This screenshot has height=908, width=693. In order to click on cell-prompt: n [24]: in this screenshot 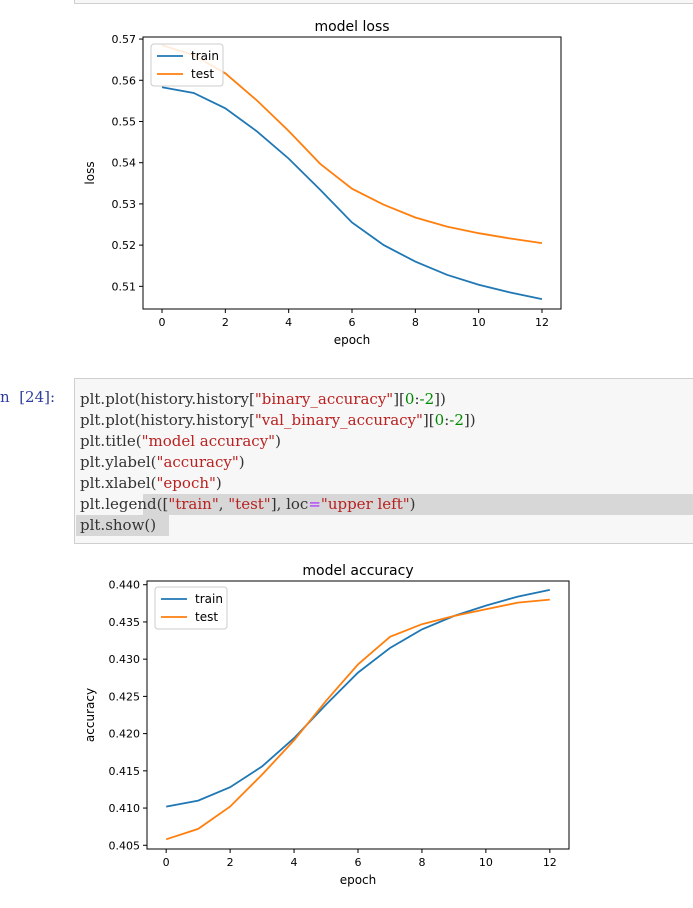, I will do `click(28, 397)`.